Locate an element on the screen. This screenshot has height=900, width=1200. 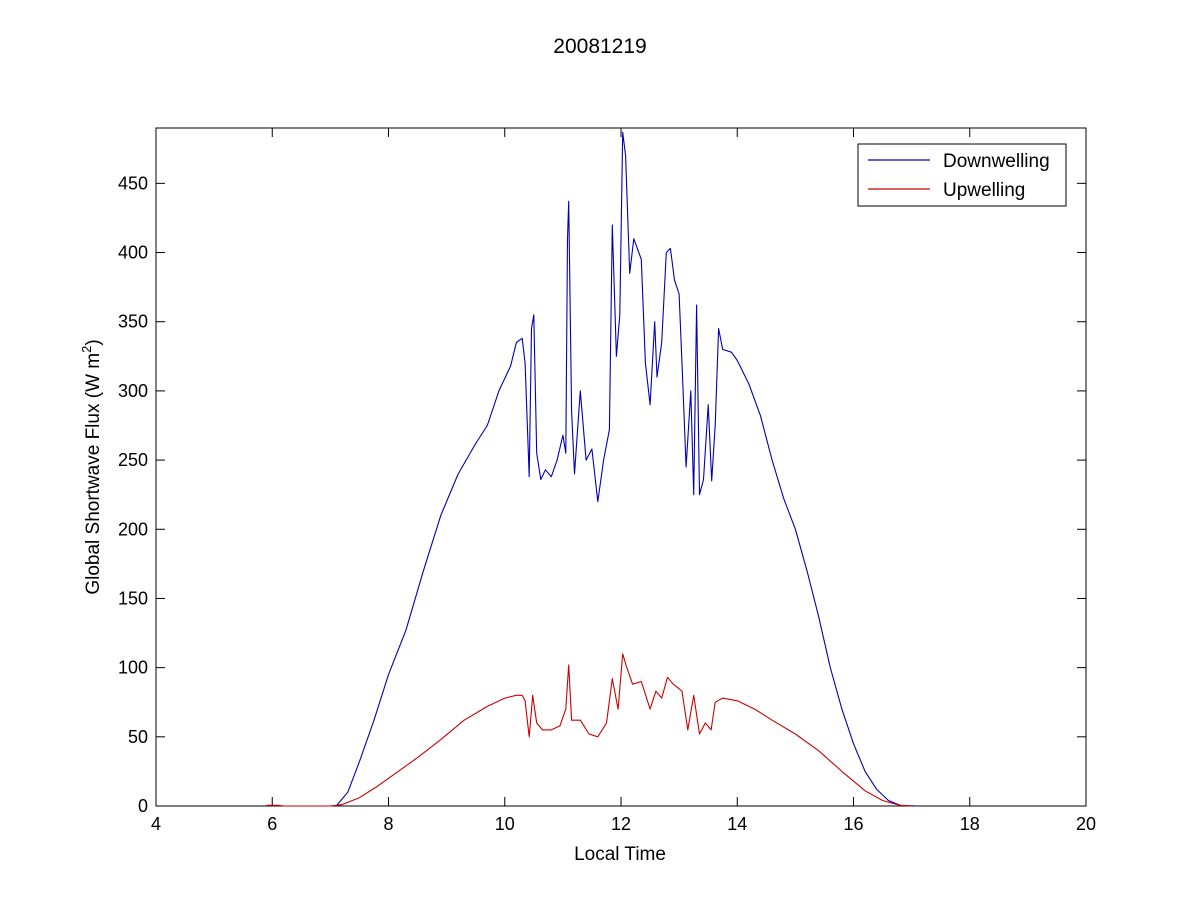
y-tick-label: 100 is located at coordinates (133, 668).